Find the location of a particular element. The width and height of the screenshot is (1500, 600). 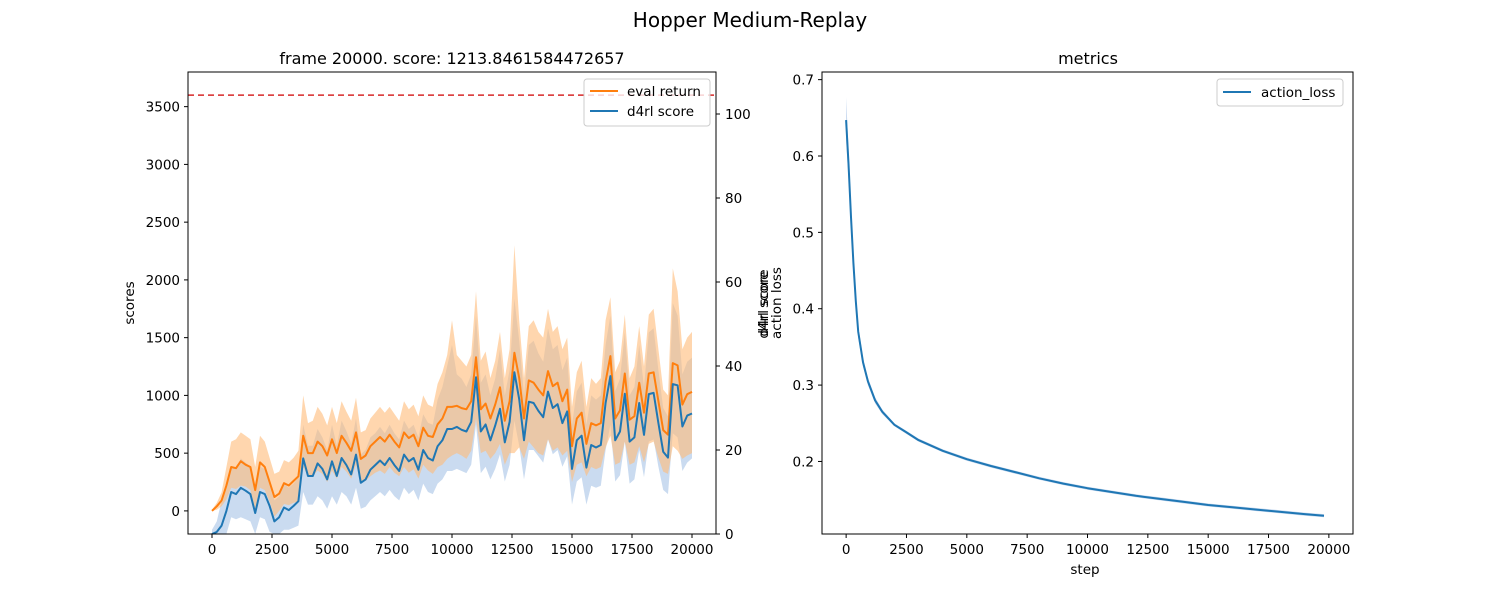

d4rl-y-tick-label: 60 is located at coordinates (733, 283).